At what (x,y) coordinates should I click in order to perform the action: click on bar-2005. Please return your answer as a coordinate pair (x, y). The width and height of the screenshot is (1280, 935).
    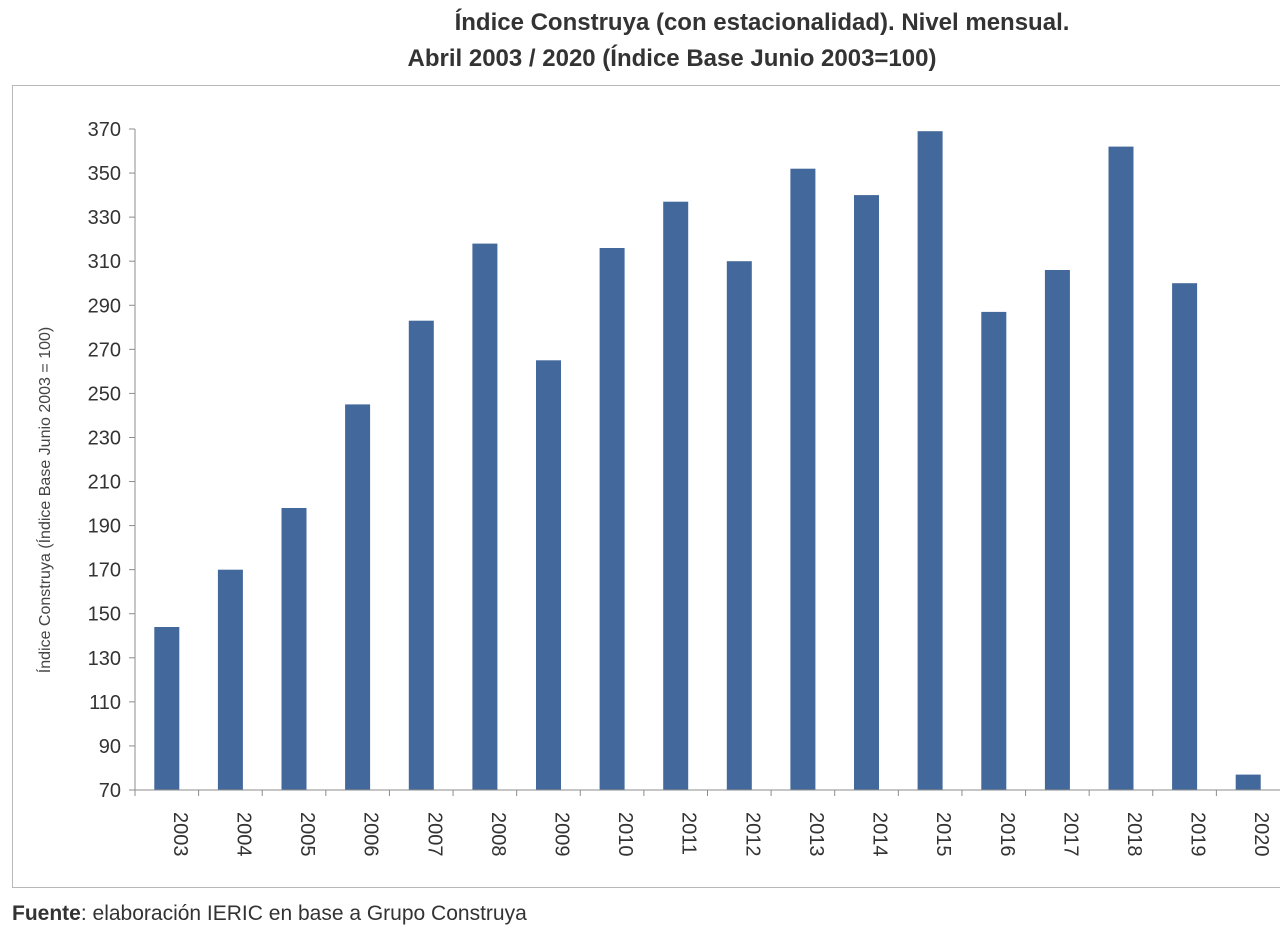
    Looking at the image, I should click on (294, 649).